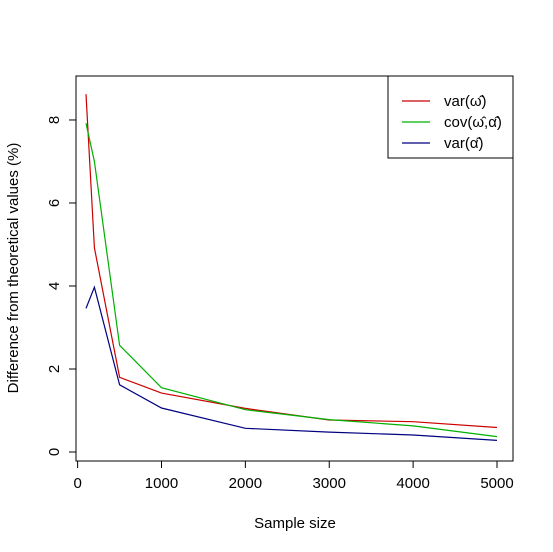 This screenshot has height=552, width=553. What do you see at coordinates (295, 523) in the screenshot?
I see `x-axis-label: Sample size` at bounding box center [295, 523].